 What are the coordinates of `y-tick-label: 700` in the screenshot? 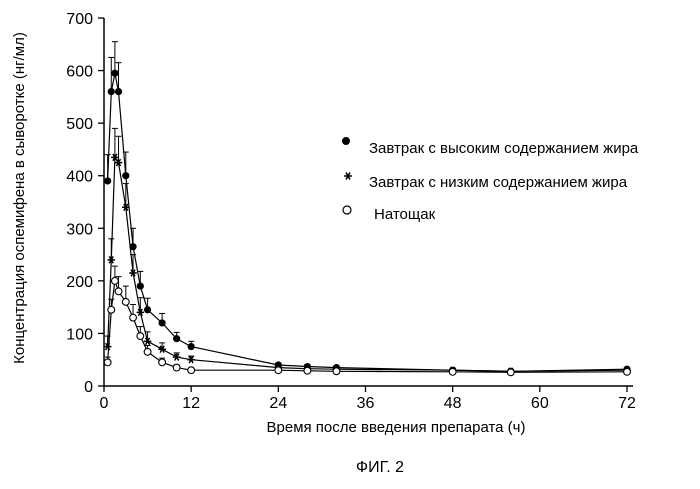 It's located at (79, 19).